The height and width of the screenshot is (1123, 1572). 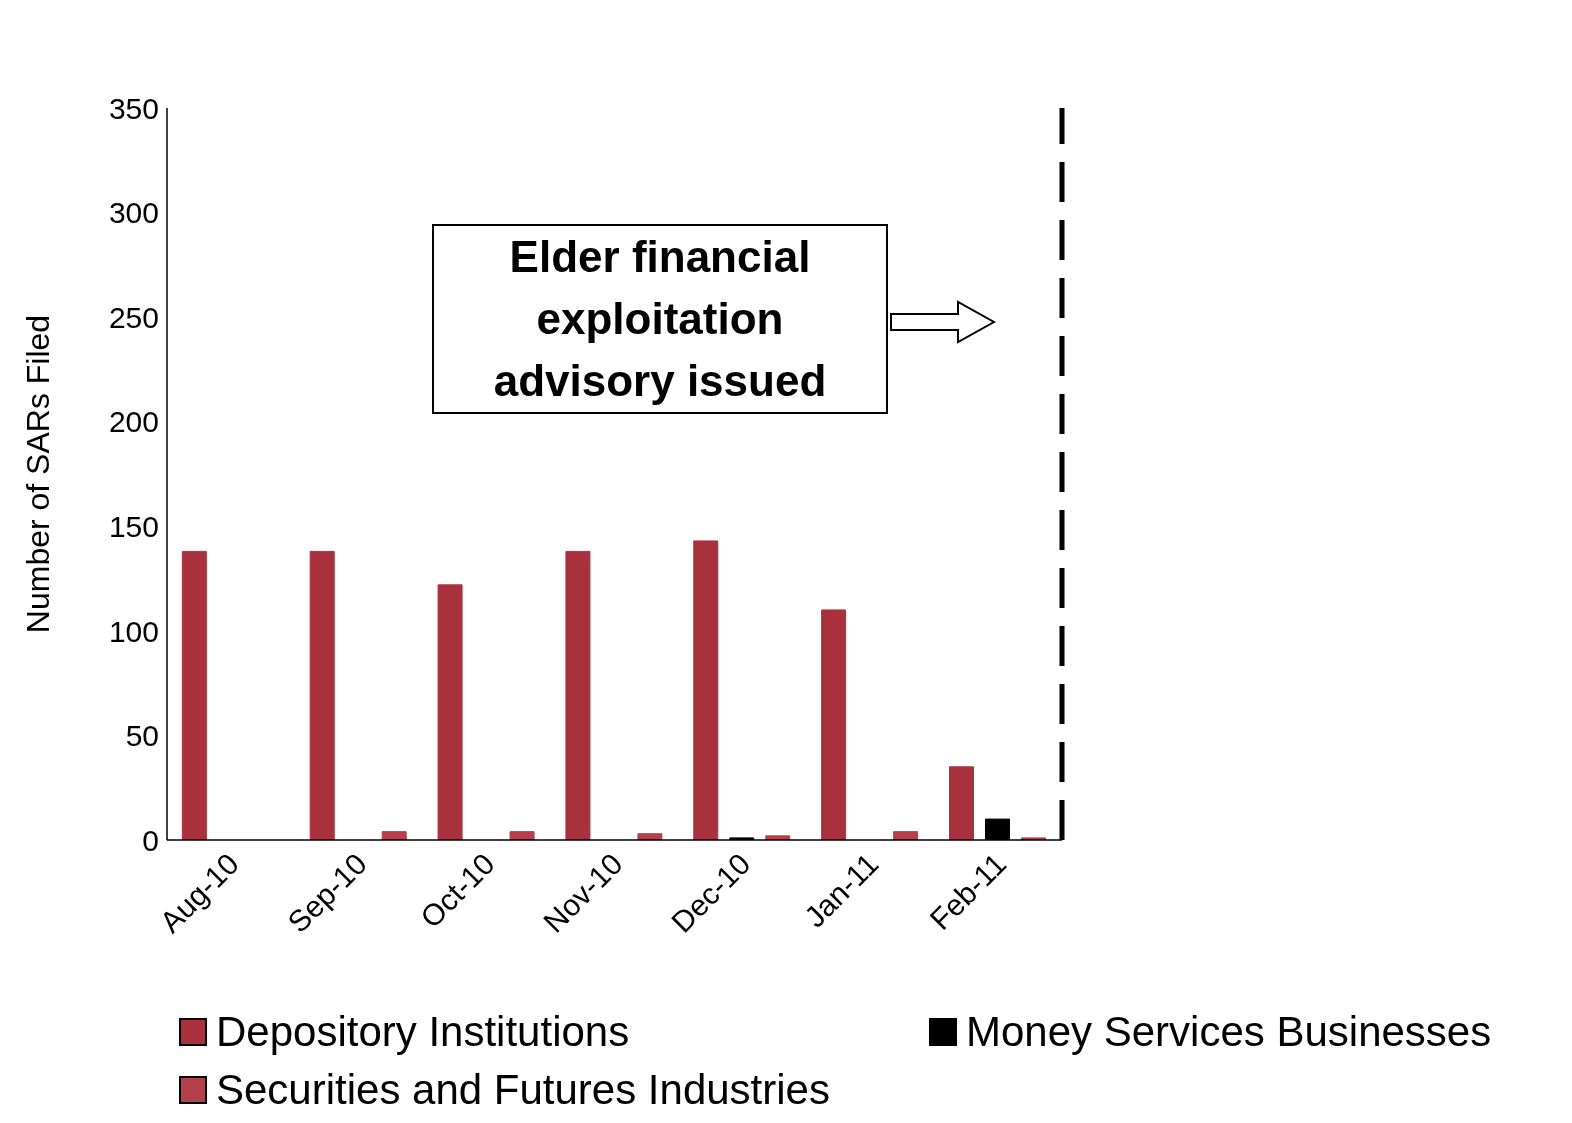 I want to click on y-tick-label: 100, so click(x=133, y=631).